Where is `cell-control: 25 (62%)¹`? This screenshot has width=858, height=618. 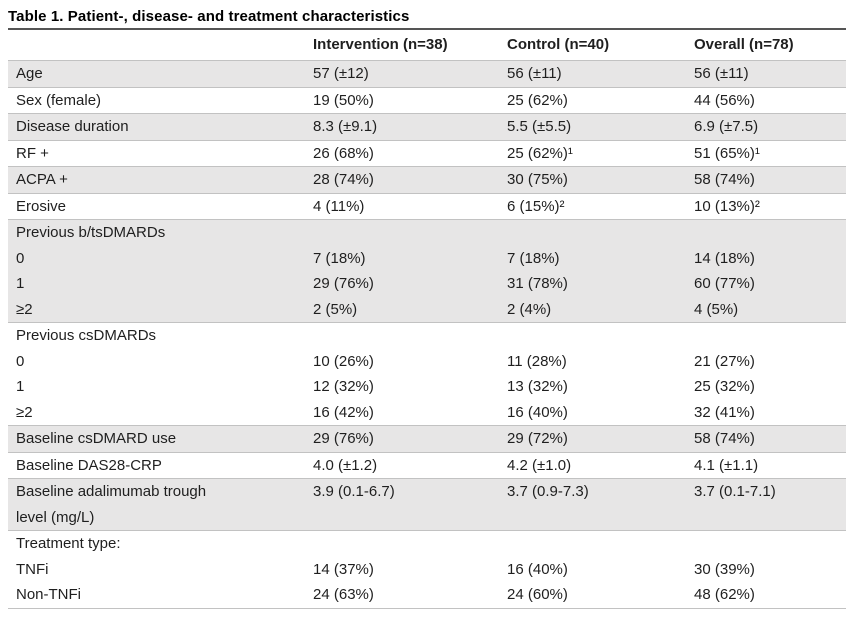
cell-control: 25 (62%)¹ is located at coordinates (592, 153).